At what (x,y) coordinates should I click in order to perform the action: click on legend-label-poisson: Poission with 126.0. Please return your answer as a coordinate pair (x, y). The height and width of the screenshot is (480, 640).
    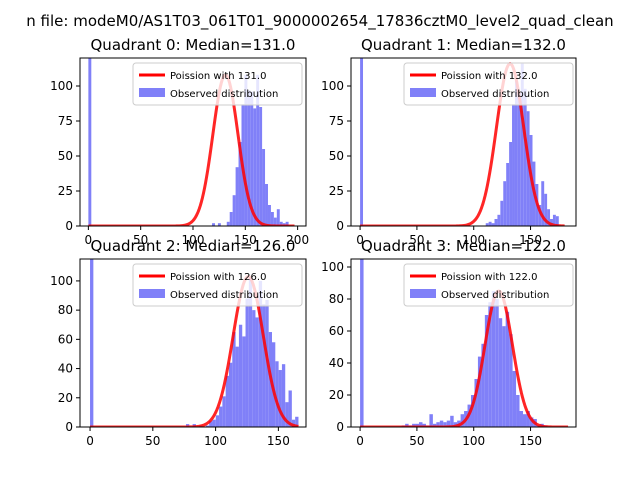
    Looking at the image, I should click on (218, 277).